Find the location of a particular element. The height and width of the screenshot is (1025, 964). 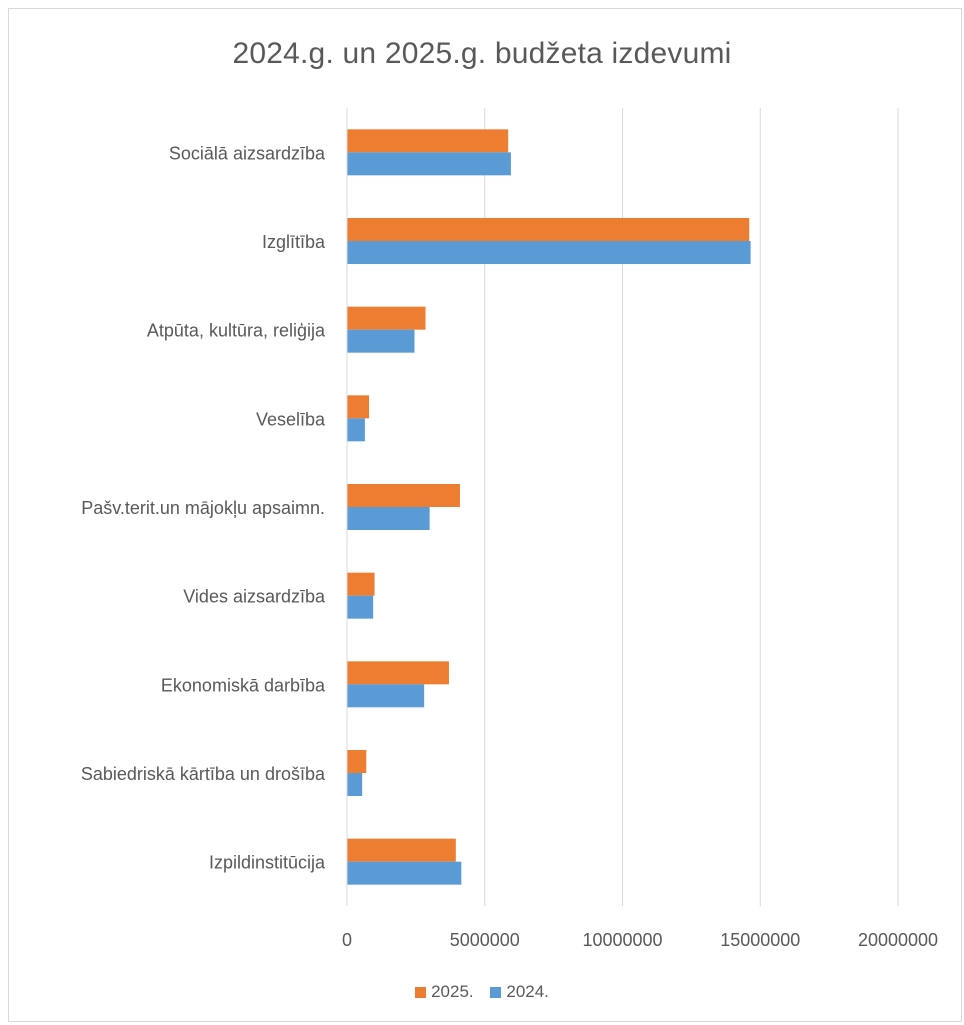

x-tick-label: 0 is located at coordinates (347, 940).